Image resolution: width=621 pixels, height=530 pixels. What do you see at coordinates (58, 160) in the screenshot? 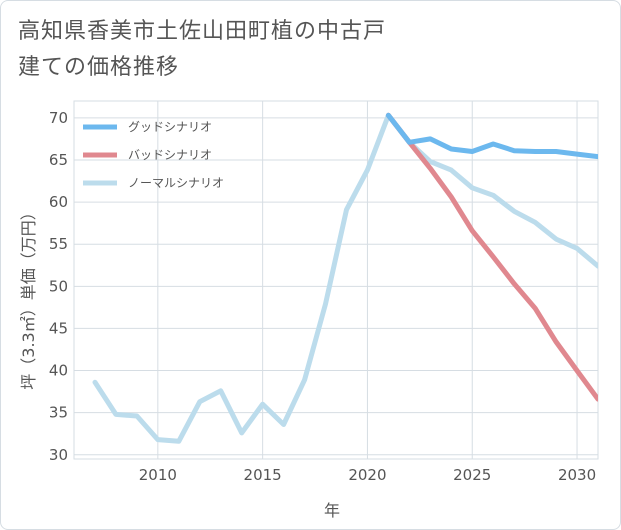
I see `y-tick-label: 65` at bounding box center [58, 160].